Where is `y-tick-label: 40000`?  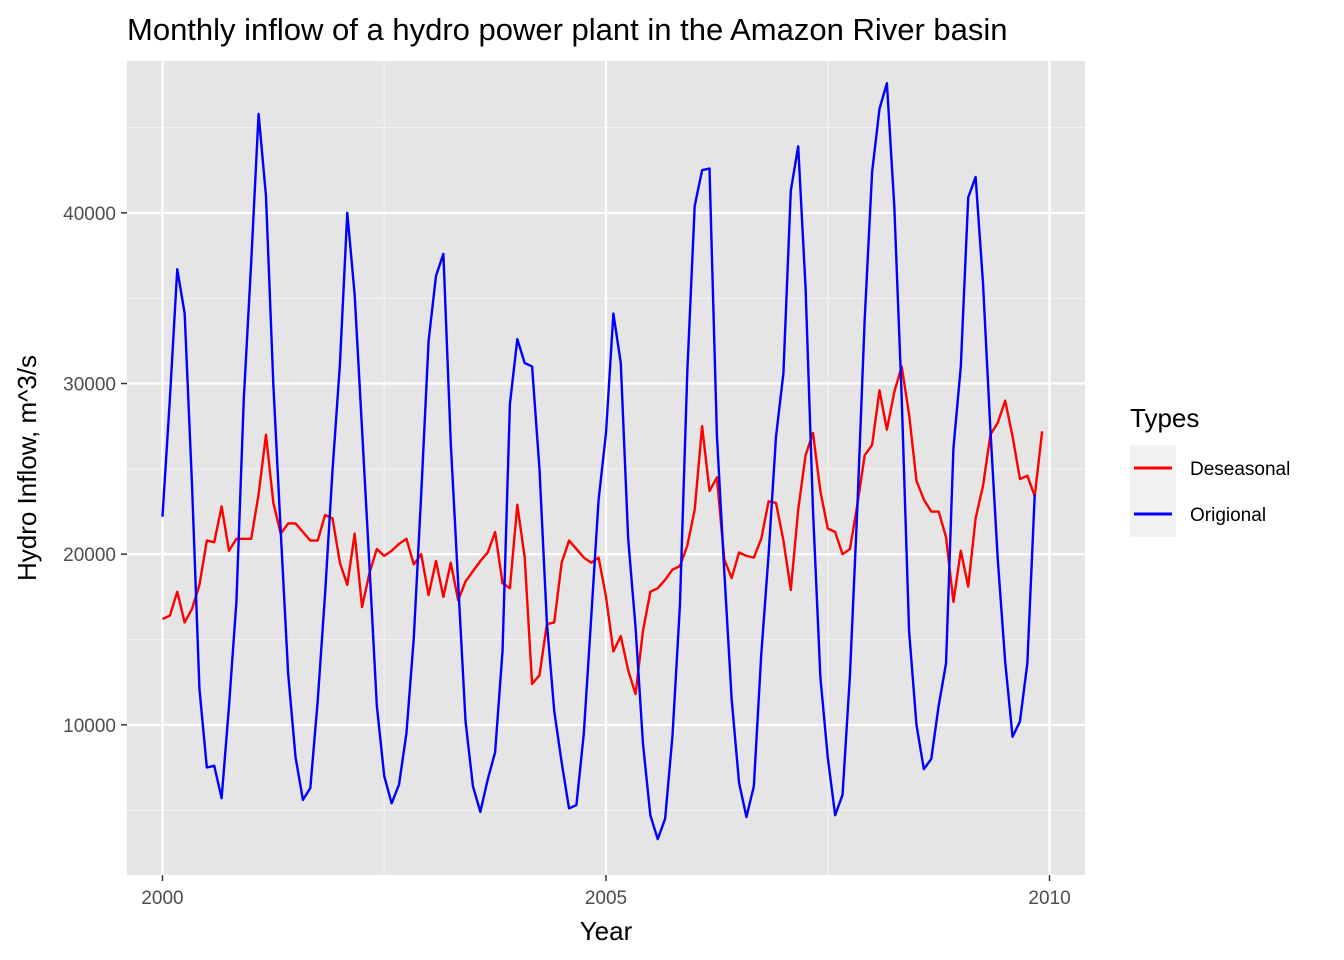
y-tick-label: 40000 is located at coordinates (89, 214).